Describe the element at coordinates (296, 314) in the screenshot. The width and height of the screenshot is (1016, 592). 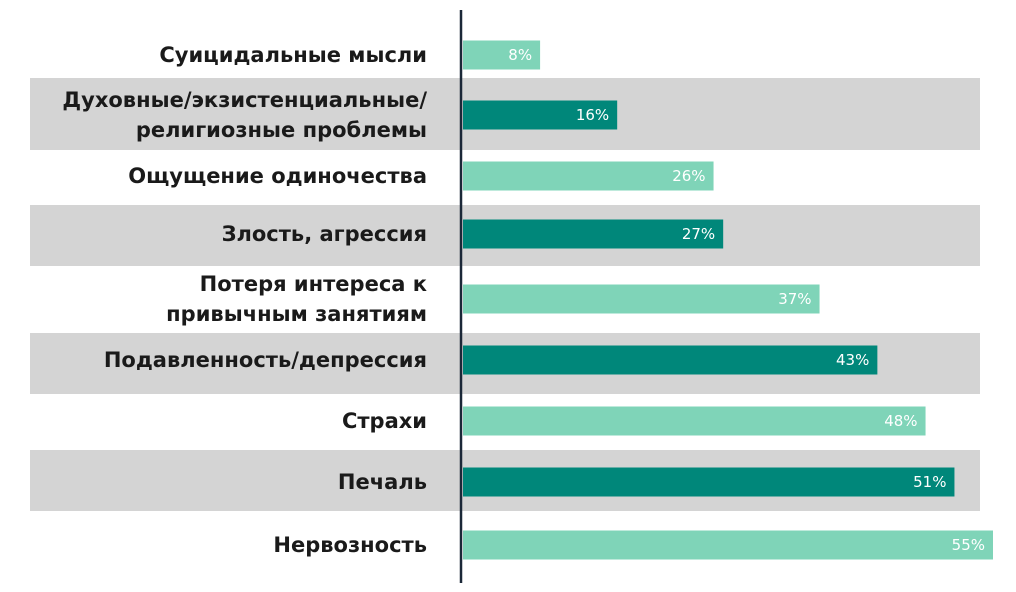
I see `category-label-line: привычным занятиям` at that location.